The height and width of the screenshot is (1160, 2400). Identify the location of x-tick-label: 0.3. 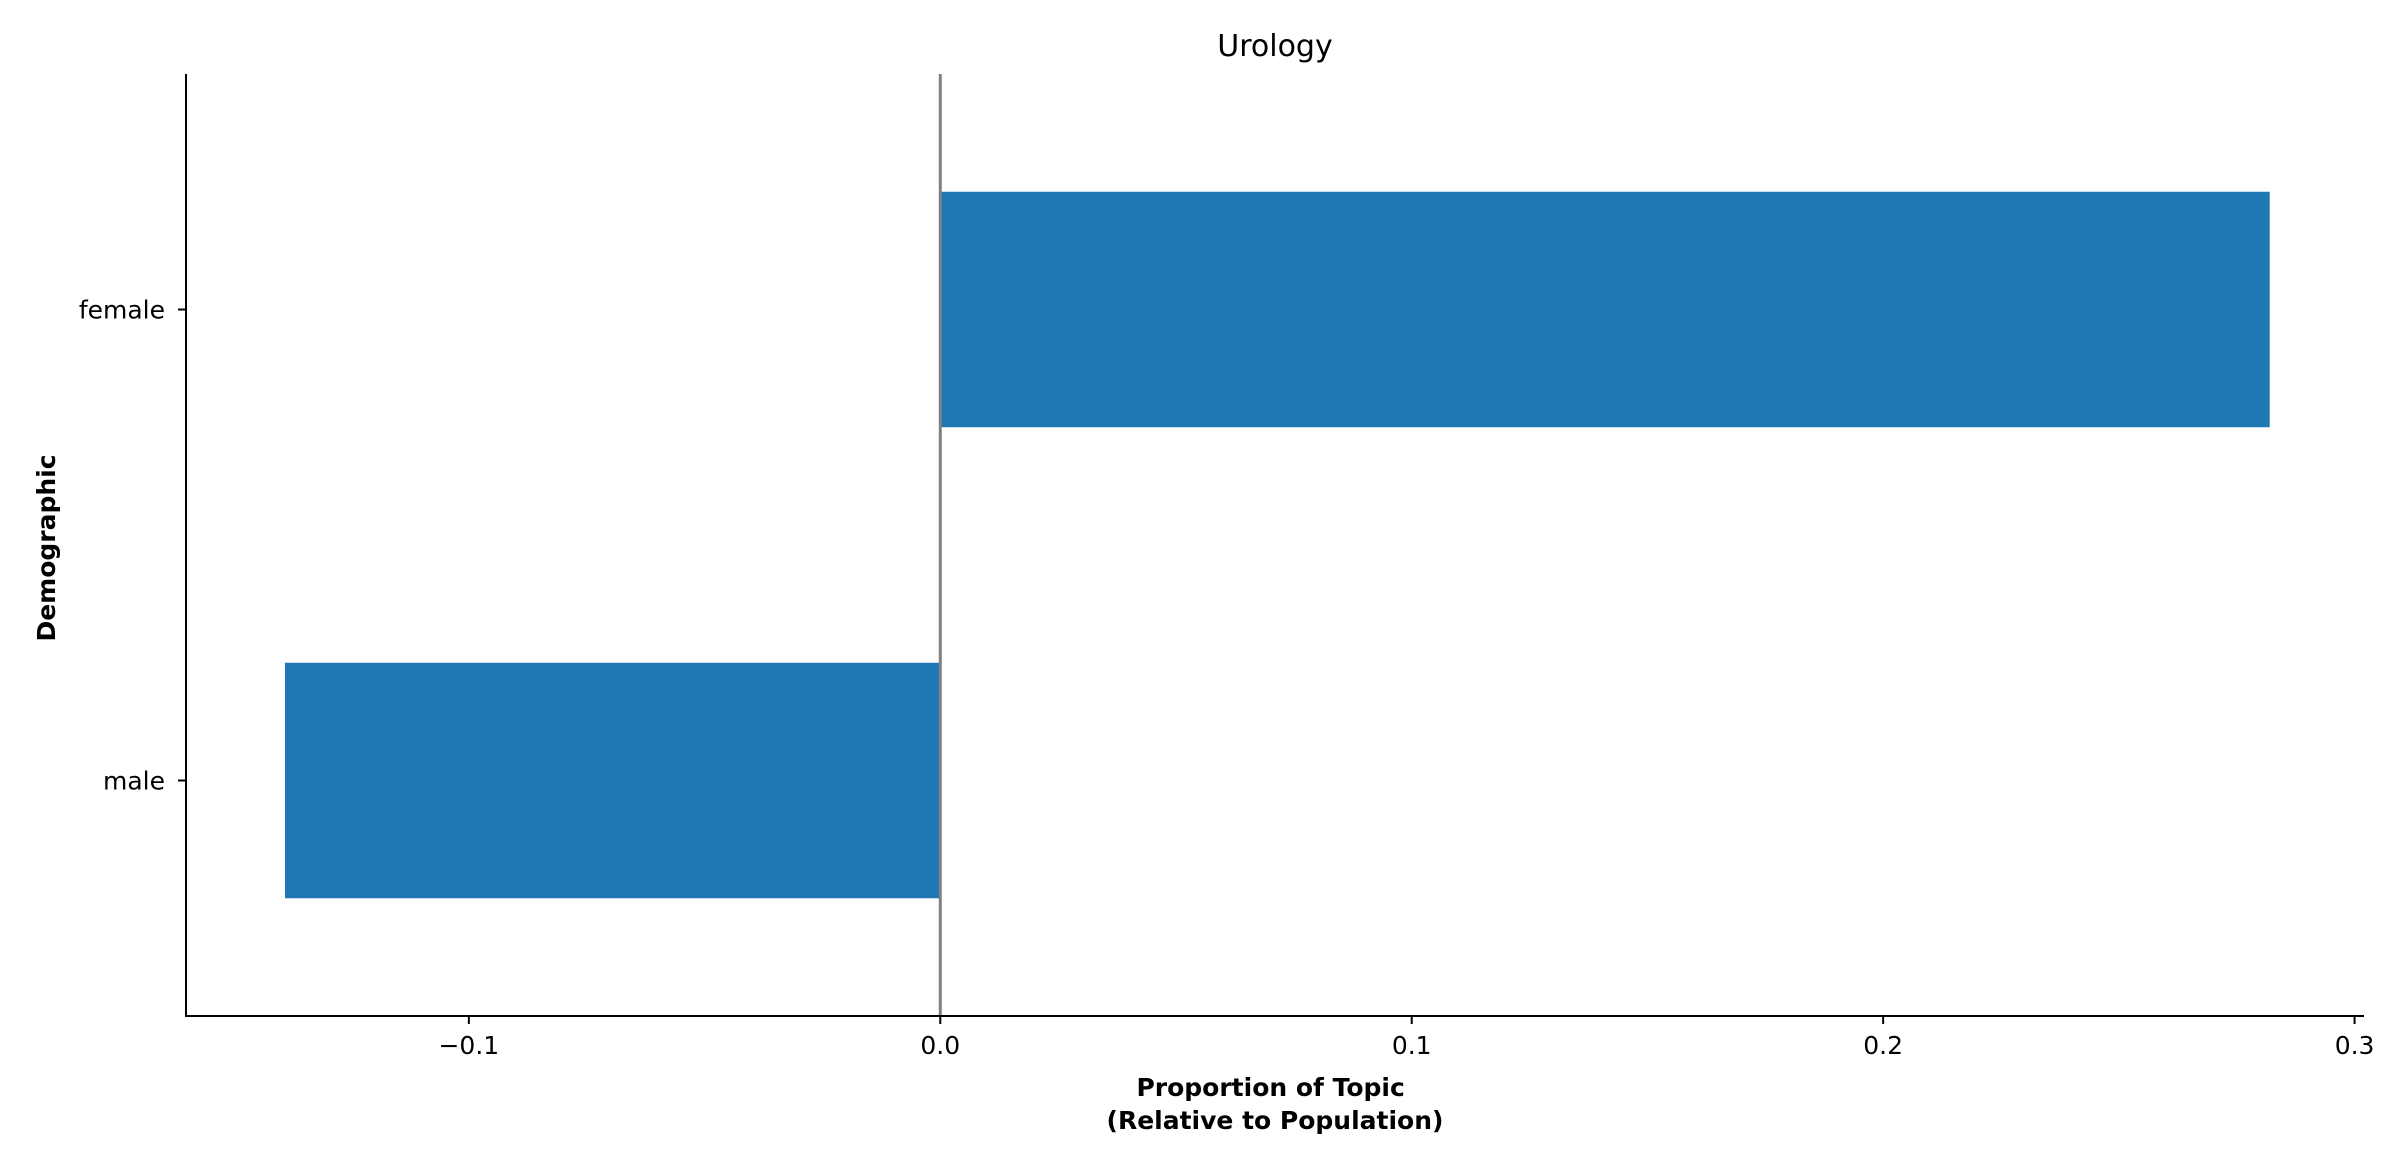
(2355, 1045).